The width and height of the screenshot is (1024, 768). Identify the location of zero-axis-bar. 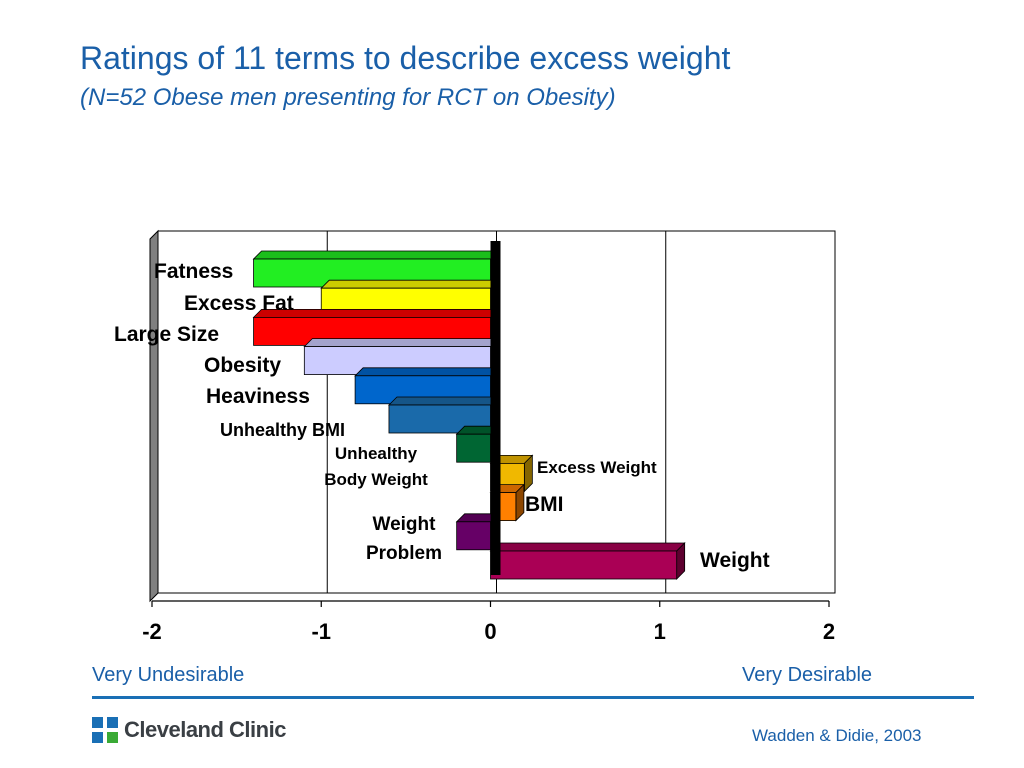
(495, 408).